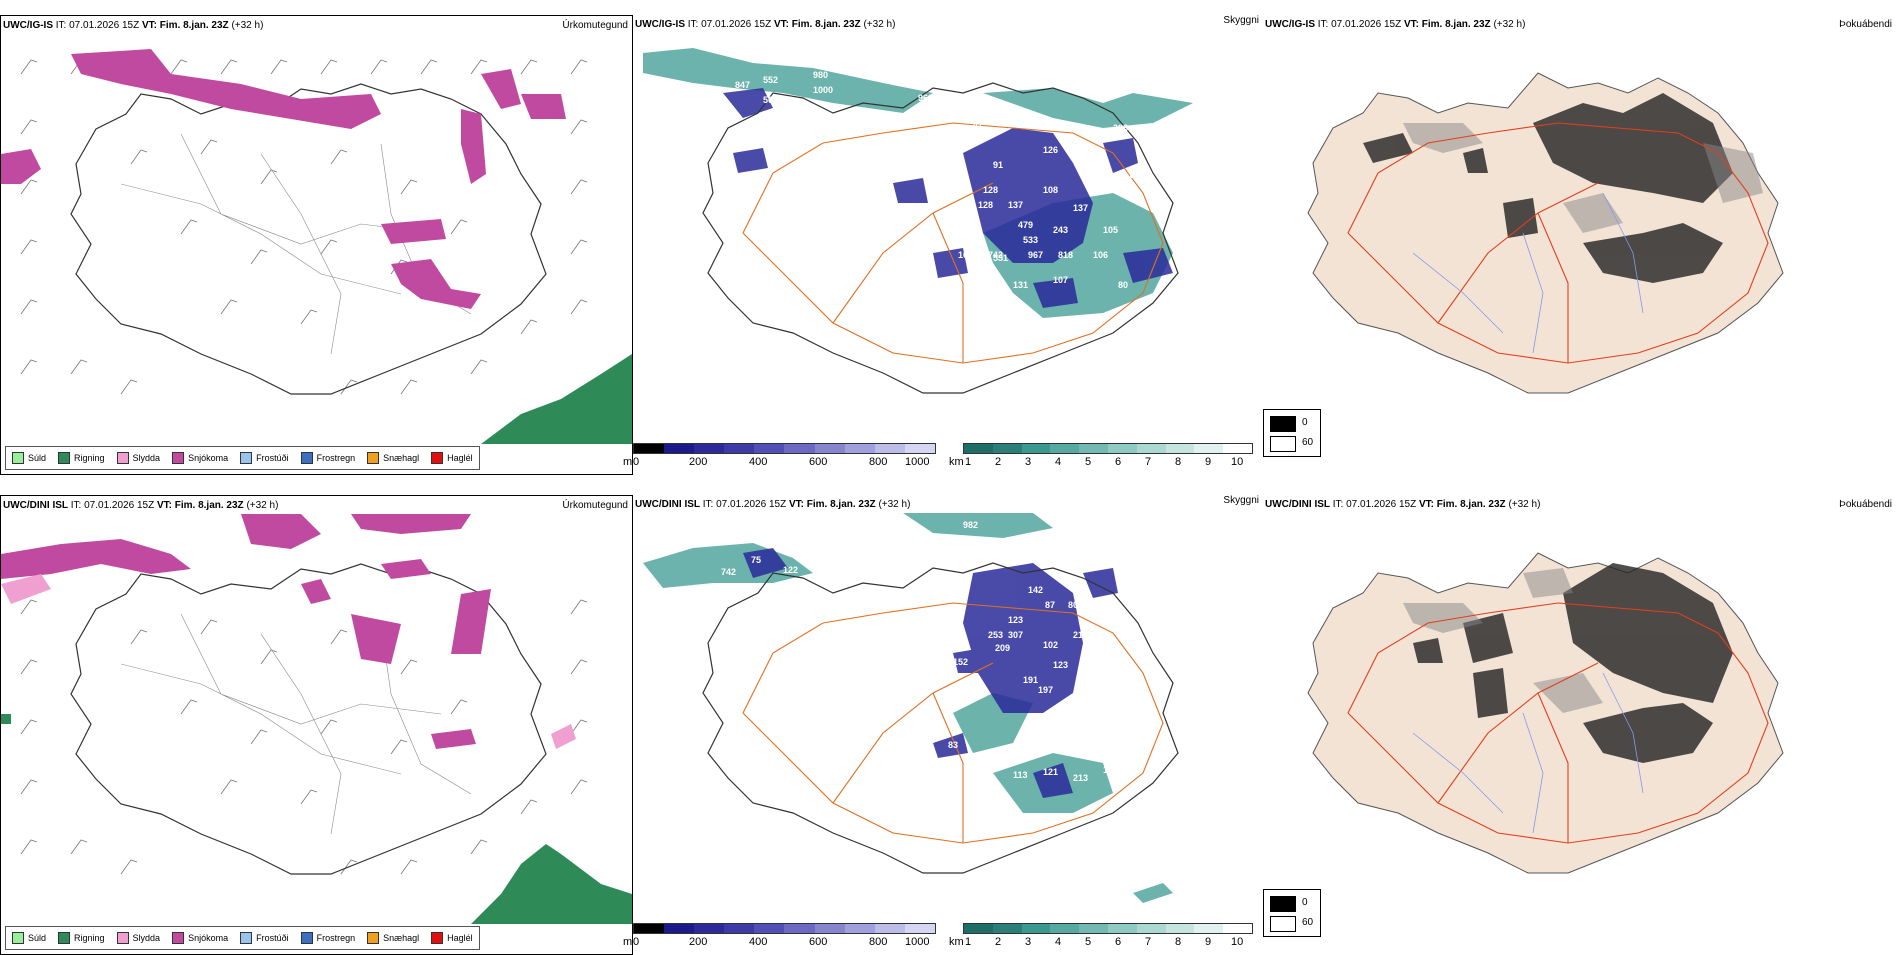  I want to click on svg-text: 960, so click(925, 98).